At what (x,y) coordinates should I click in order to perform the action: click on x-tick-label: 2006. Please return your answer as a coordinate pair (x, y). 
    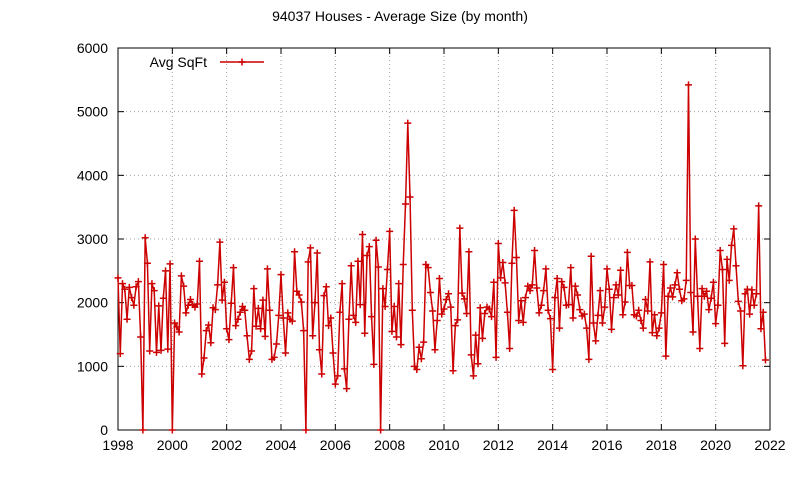
    Looking at the image, I should click on (335, 445).